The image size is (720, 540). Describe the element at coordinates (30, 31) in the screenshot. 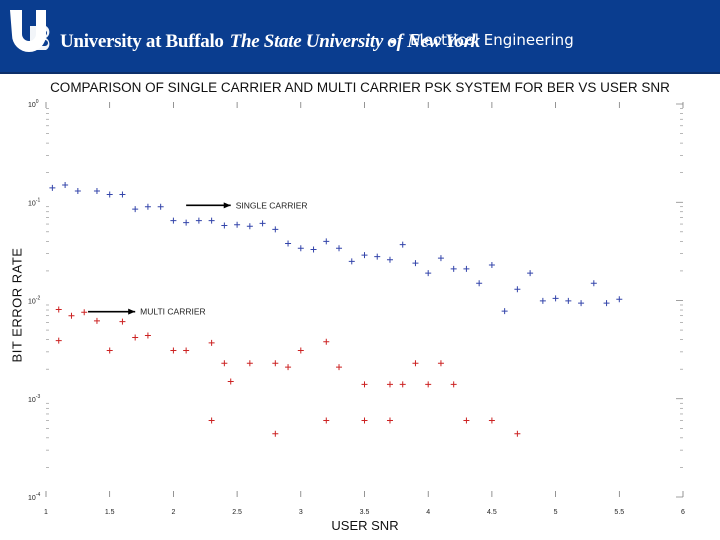

I see `ub-logo-icon` at that location.